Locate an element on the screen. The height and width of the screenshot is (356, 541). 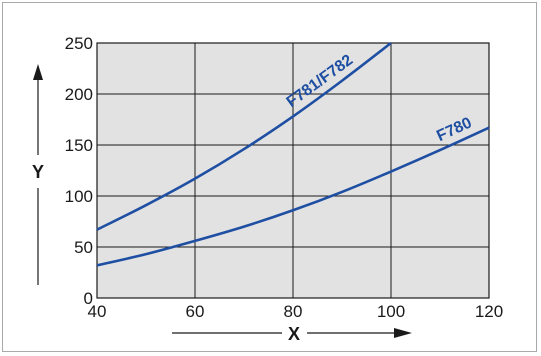
y-tick-label: 0 is located at coordinates (88, 298).